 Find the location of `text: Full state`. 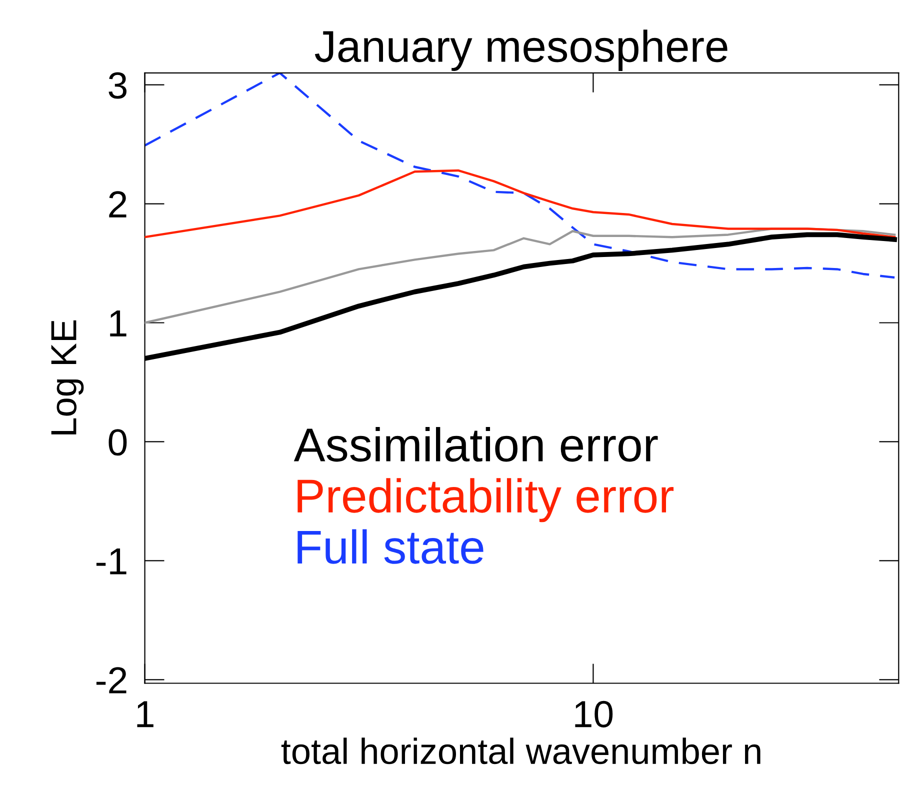

text: Full state is located at coordinates (391, 546).